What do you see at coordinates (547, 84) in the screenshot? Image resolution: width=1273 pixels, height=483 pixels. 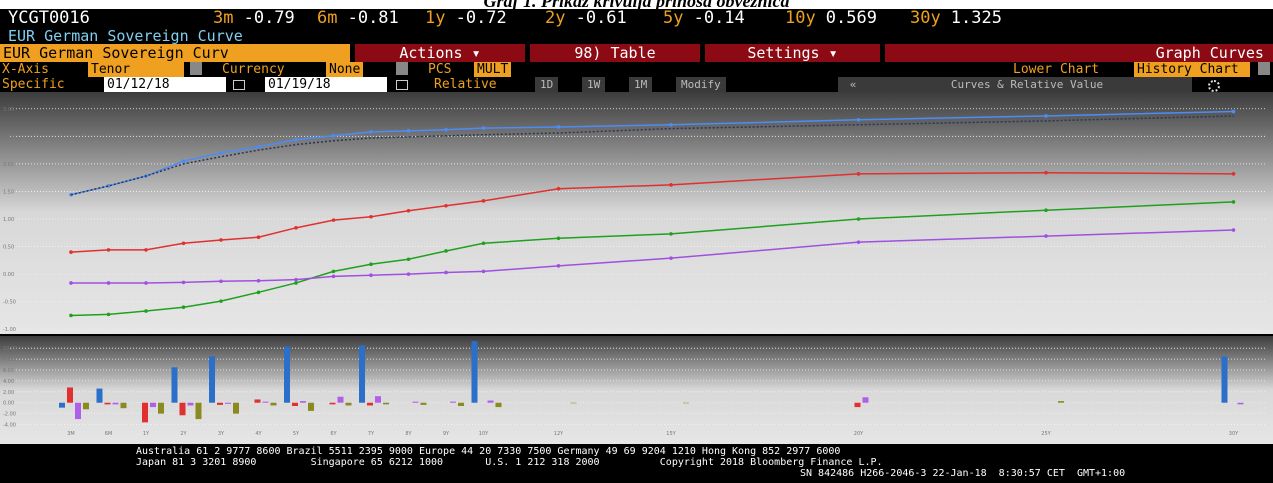 I see `period-button: 1D` at bounding box center [547, 84].